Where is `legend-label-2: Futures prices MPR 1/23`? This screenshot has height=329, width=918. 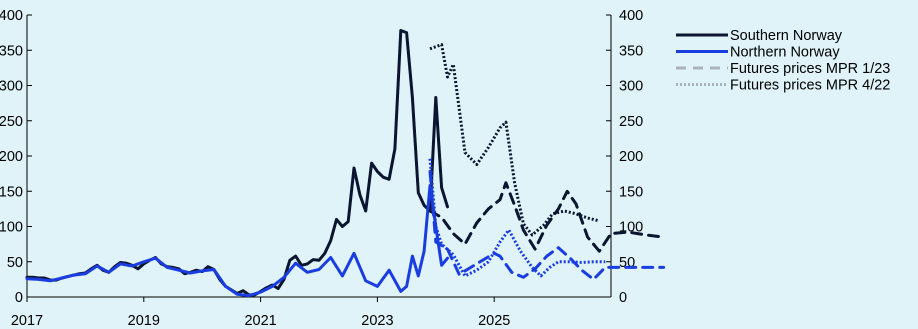 legend-label-2: Futures prices MPR 1/23 is located at coordinates (810, 69).